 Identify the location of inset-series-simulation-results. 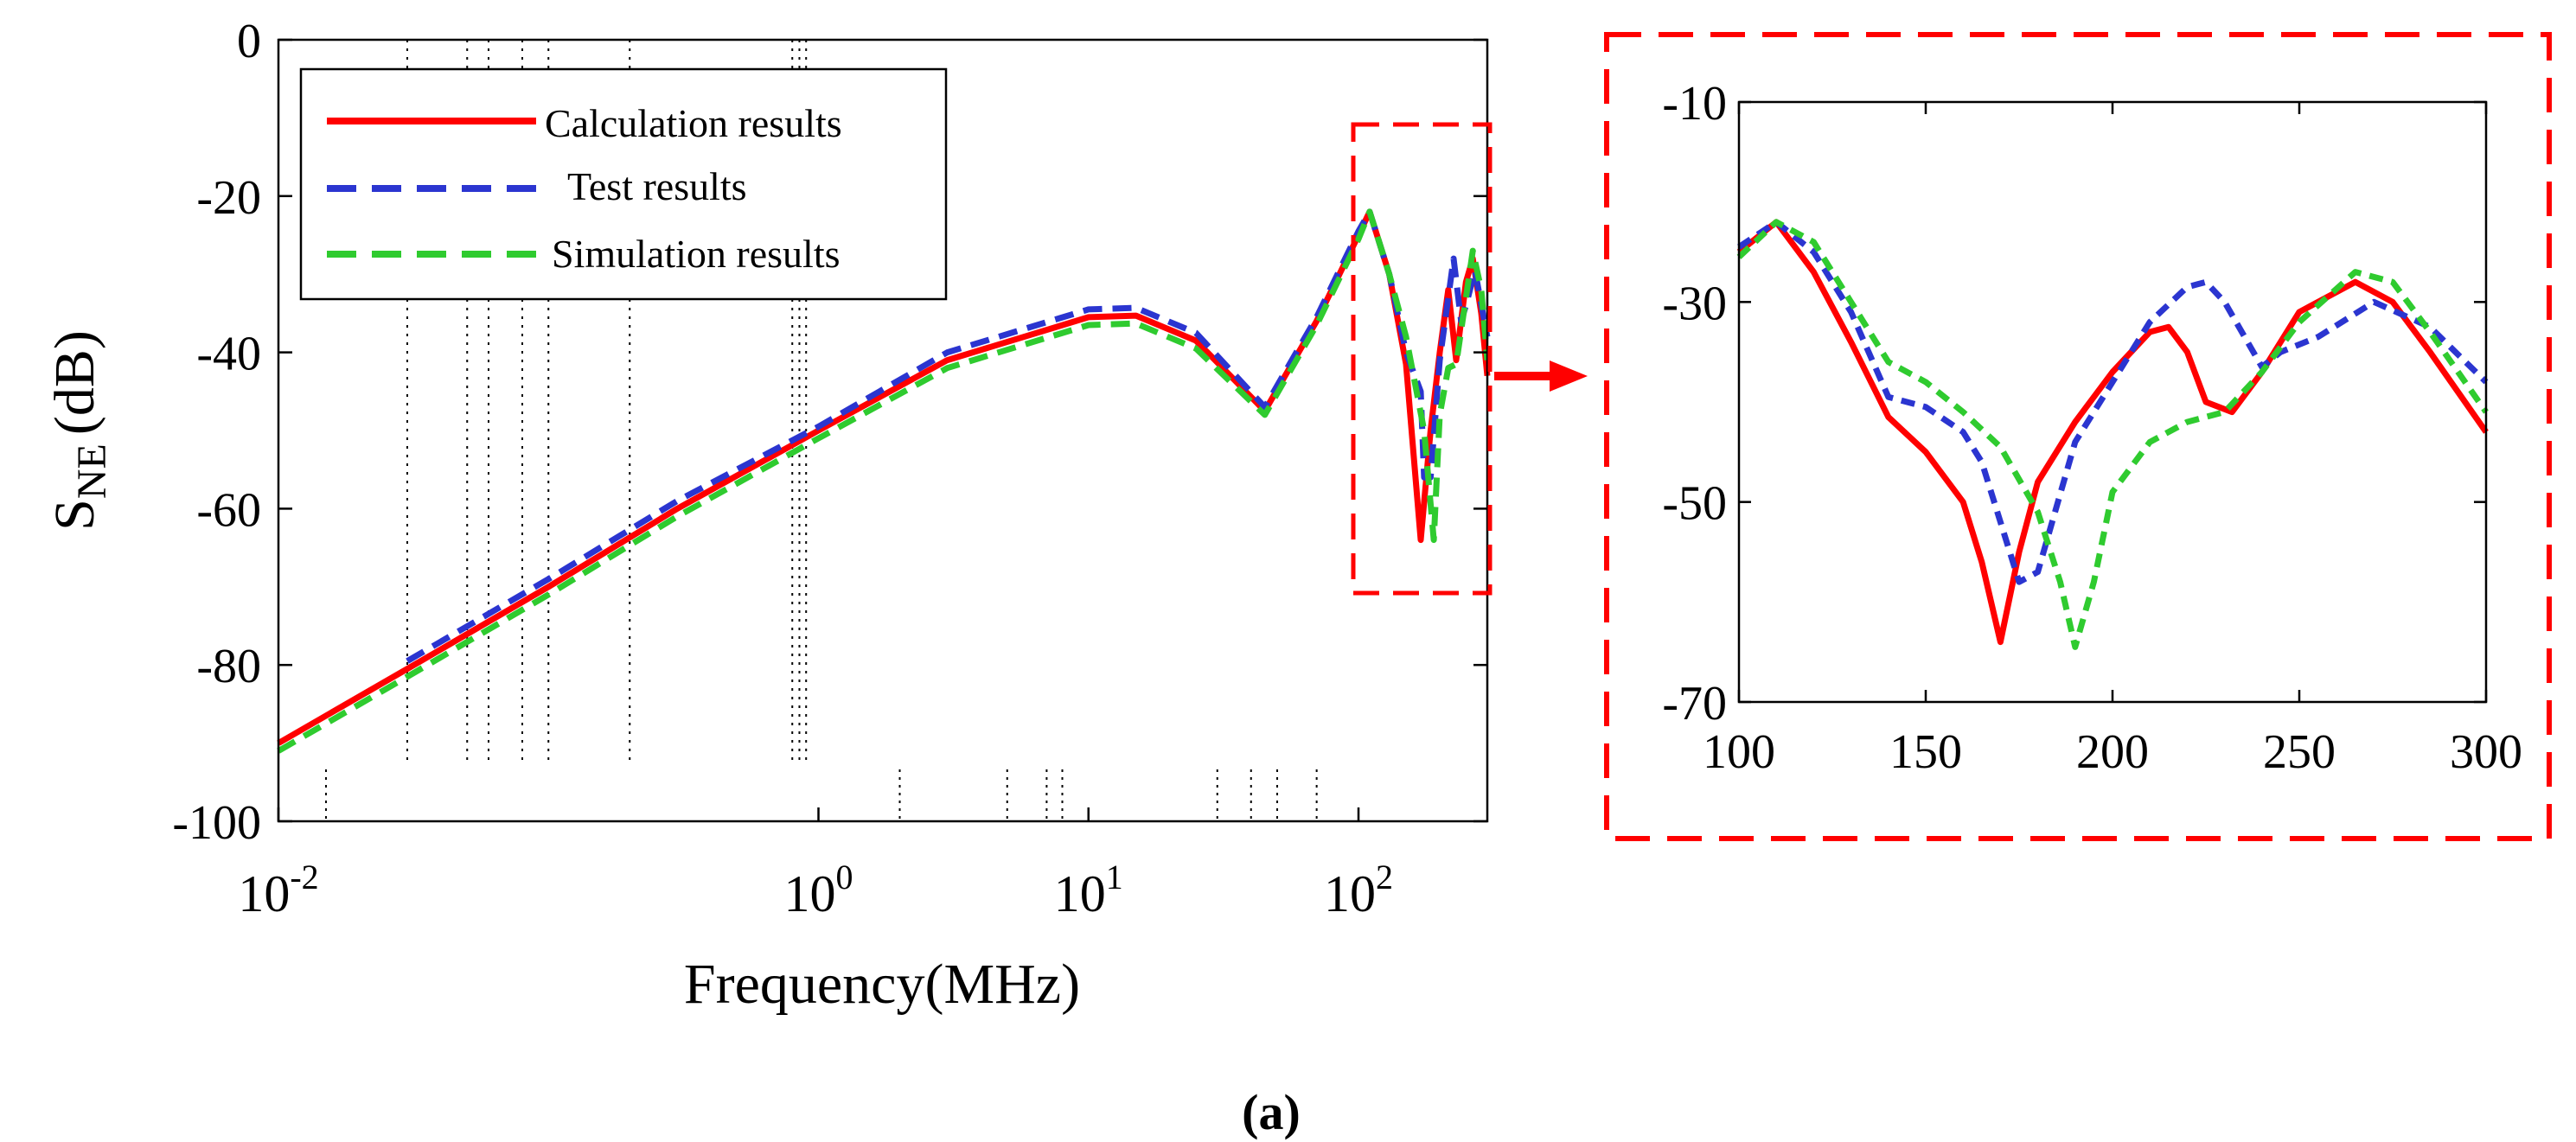
(2112, 435).